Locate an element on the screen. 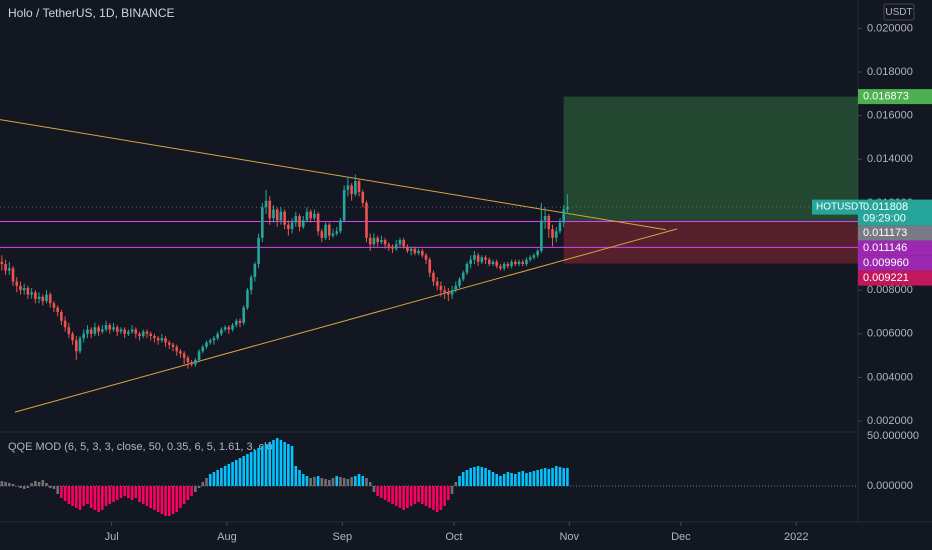 The image size is (932, 550). x-tick-label: Nov is located at coordinates (569, 537).